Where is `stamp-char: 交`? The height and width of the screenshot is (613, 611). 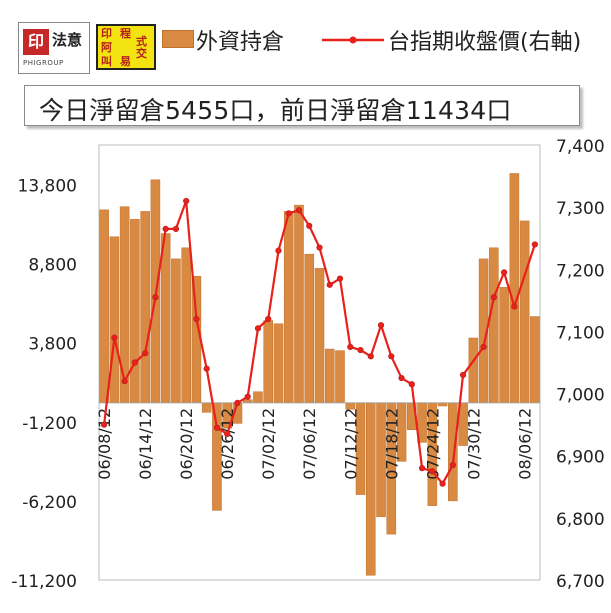 stamp-char: 交 is located at coordinates (141, 53).